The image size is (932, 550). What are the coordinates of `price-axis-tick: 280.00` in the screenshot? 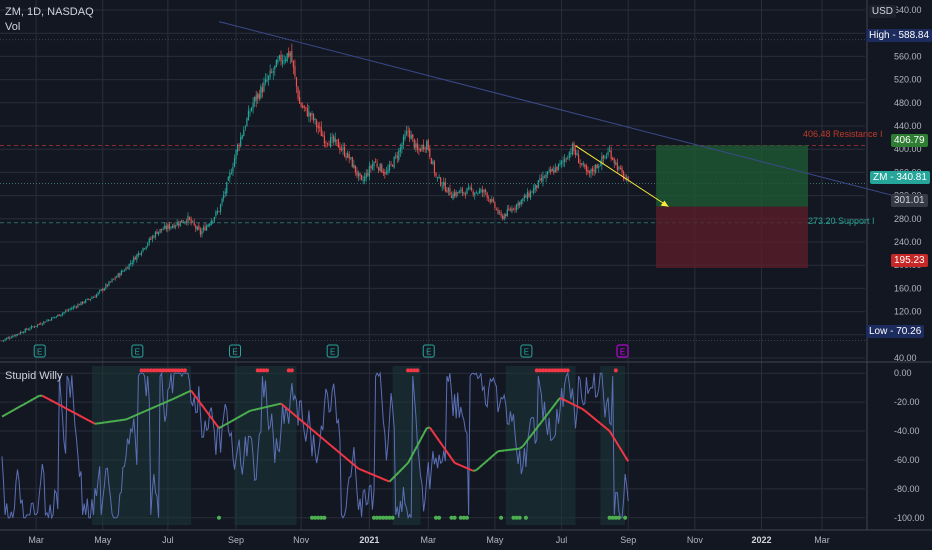 It's located at (908, 219).